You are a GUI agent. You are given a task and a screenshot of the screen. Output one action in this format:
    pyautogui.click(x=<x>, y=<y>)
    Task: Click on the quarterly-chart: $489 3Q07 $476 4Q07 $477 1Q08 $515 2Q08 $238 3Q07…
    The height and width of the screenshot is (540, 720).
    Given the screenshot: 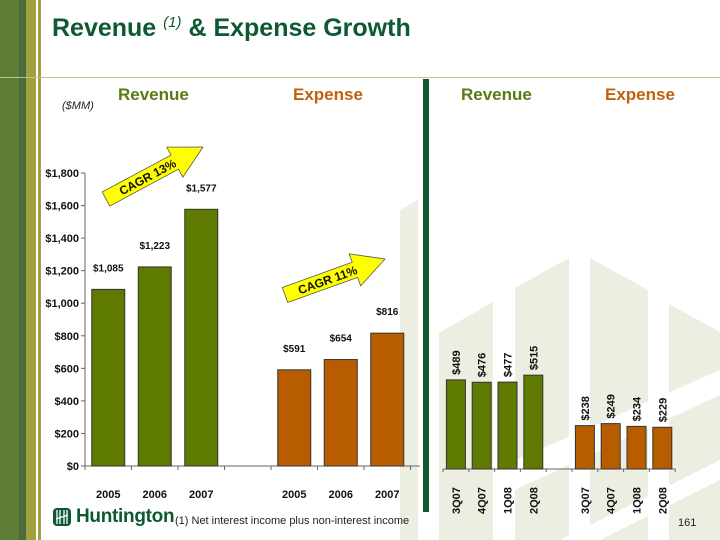 What is the action you would take?
    pyautogui.click(x=559, y=430)
    